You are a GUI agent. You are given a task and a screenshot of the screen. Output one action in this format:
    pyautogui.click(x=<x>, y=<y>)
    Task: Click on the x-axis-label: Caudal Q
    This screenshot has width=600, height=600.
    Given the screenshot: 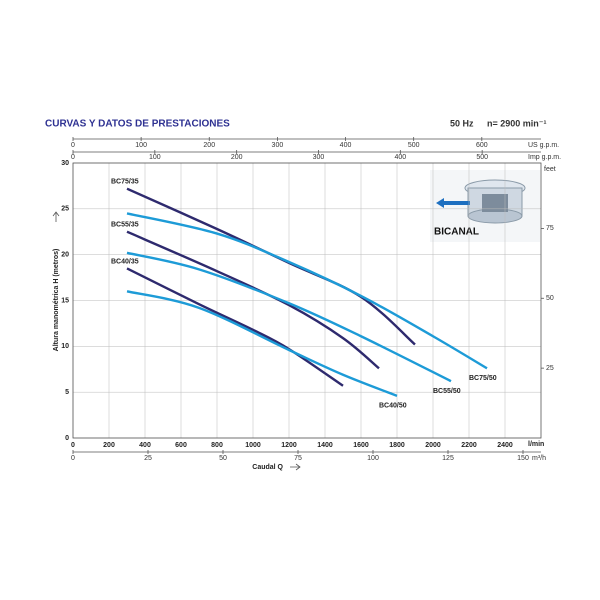 What is the action you would take?
    pyautogui.click(x=267, y=467)
    